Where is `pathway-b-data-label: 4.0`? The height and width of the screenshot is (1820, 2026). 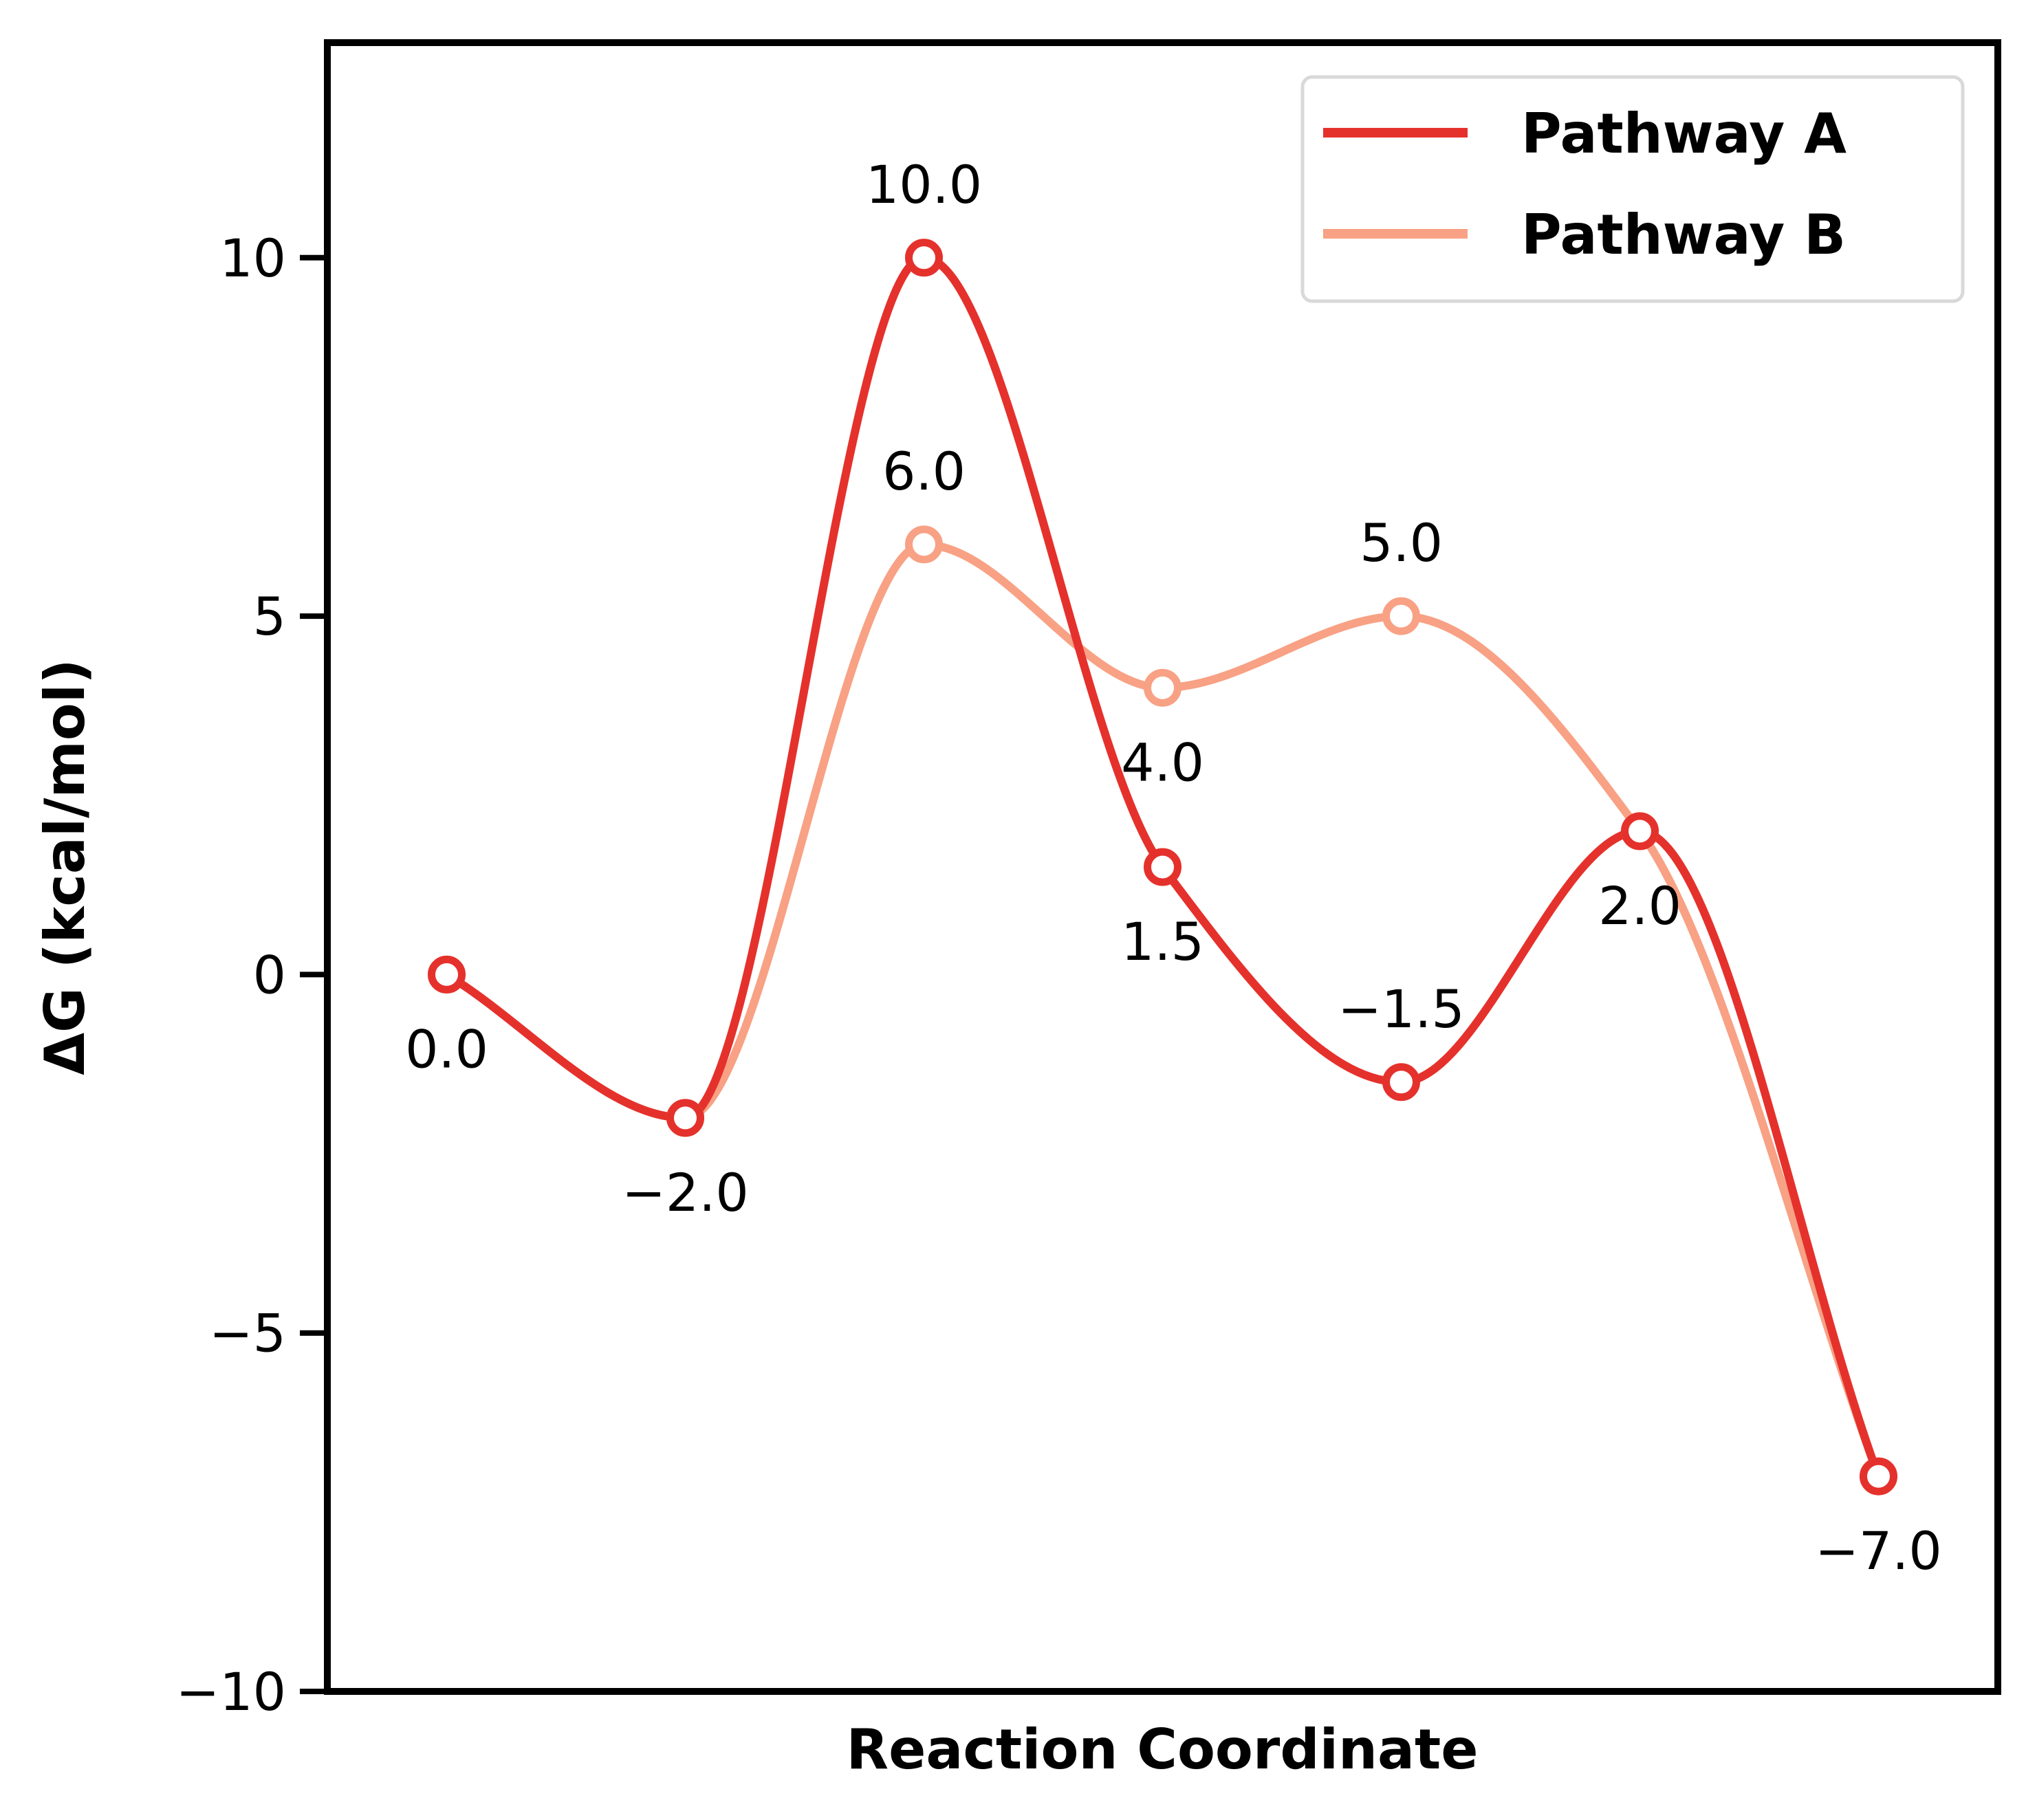 pathway-b-data-label: 4.0 is located at coordinates (1162, 762).